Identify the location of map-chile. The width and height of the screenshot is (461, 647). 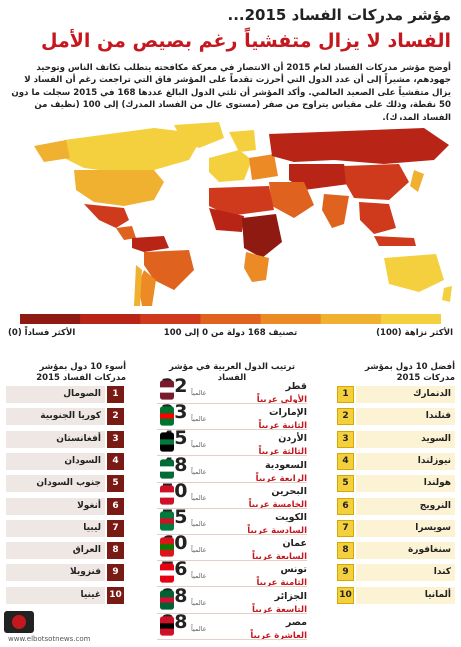
(138, 285).